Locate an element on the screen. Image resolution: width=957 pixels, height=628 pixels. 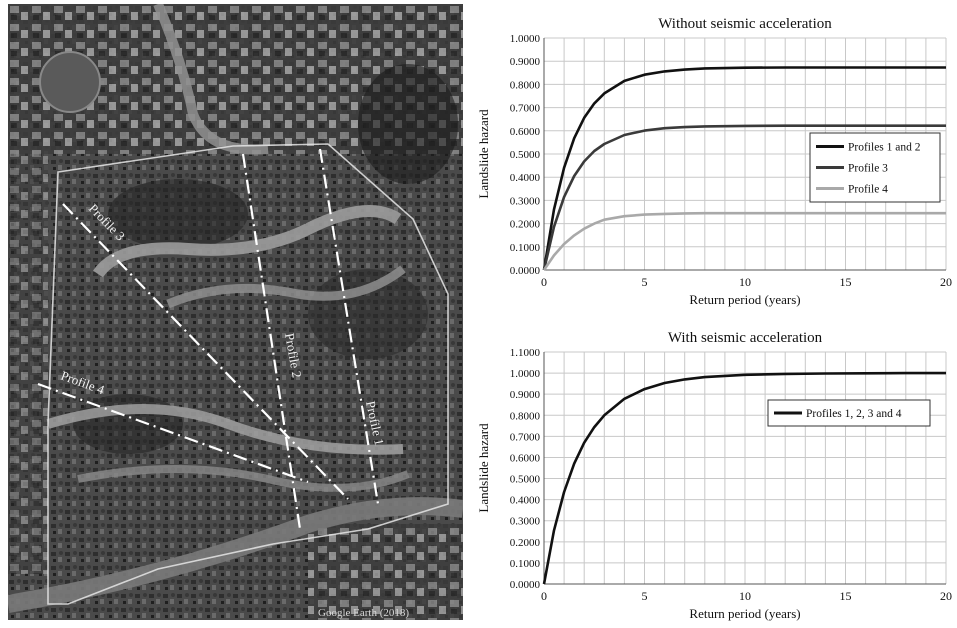
chart1-x-tick-label: 5 is located at coordinates (645, 596).